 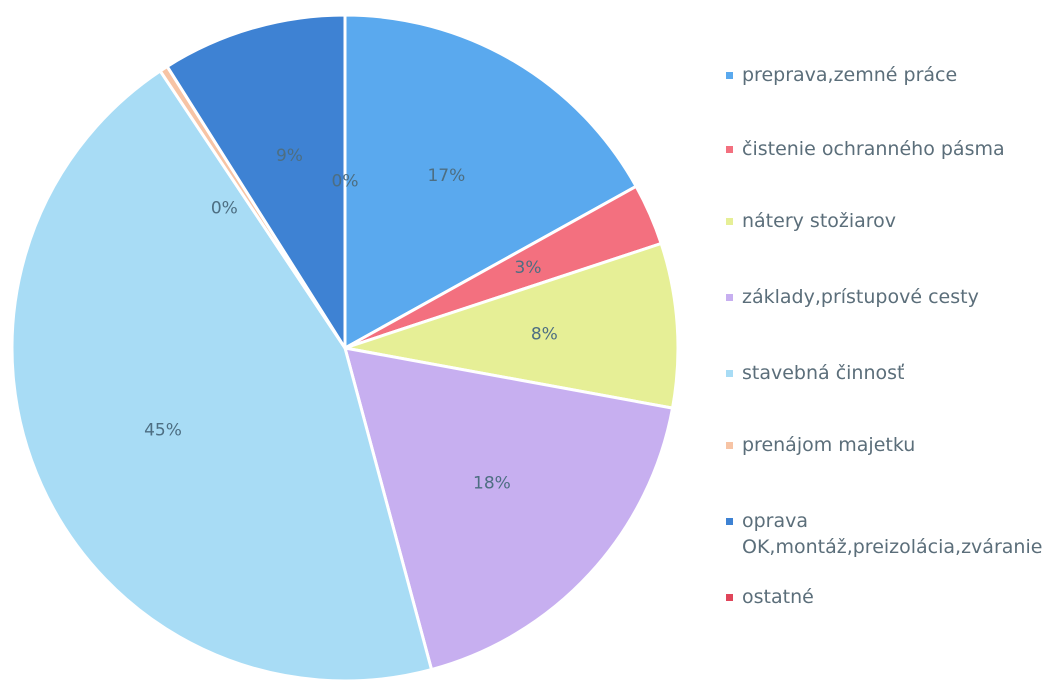 I want to click on legend-item: ostatné, so click(x=887, y=597).